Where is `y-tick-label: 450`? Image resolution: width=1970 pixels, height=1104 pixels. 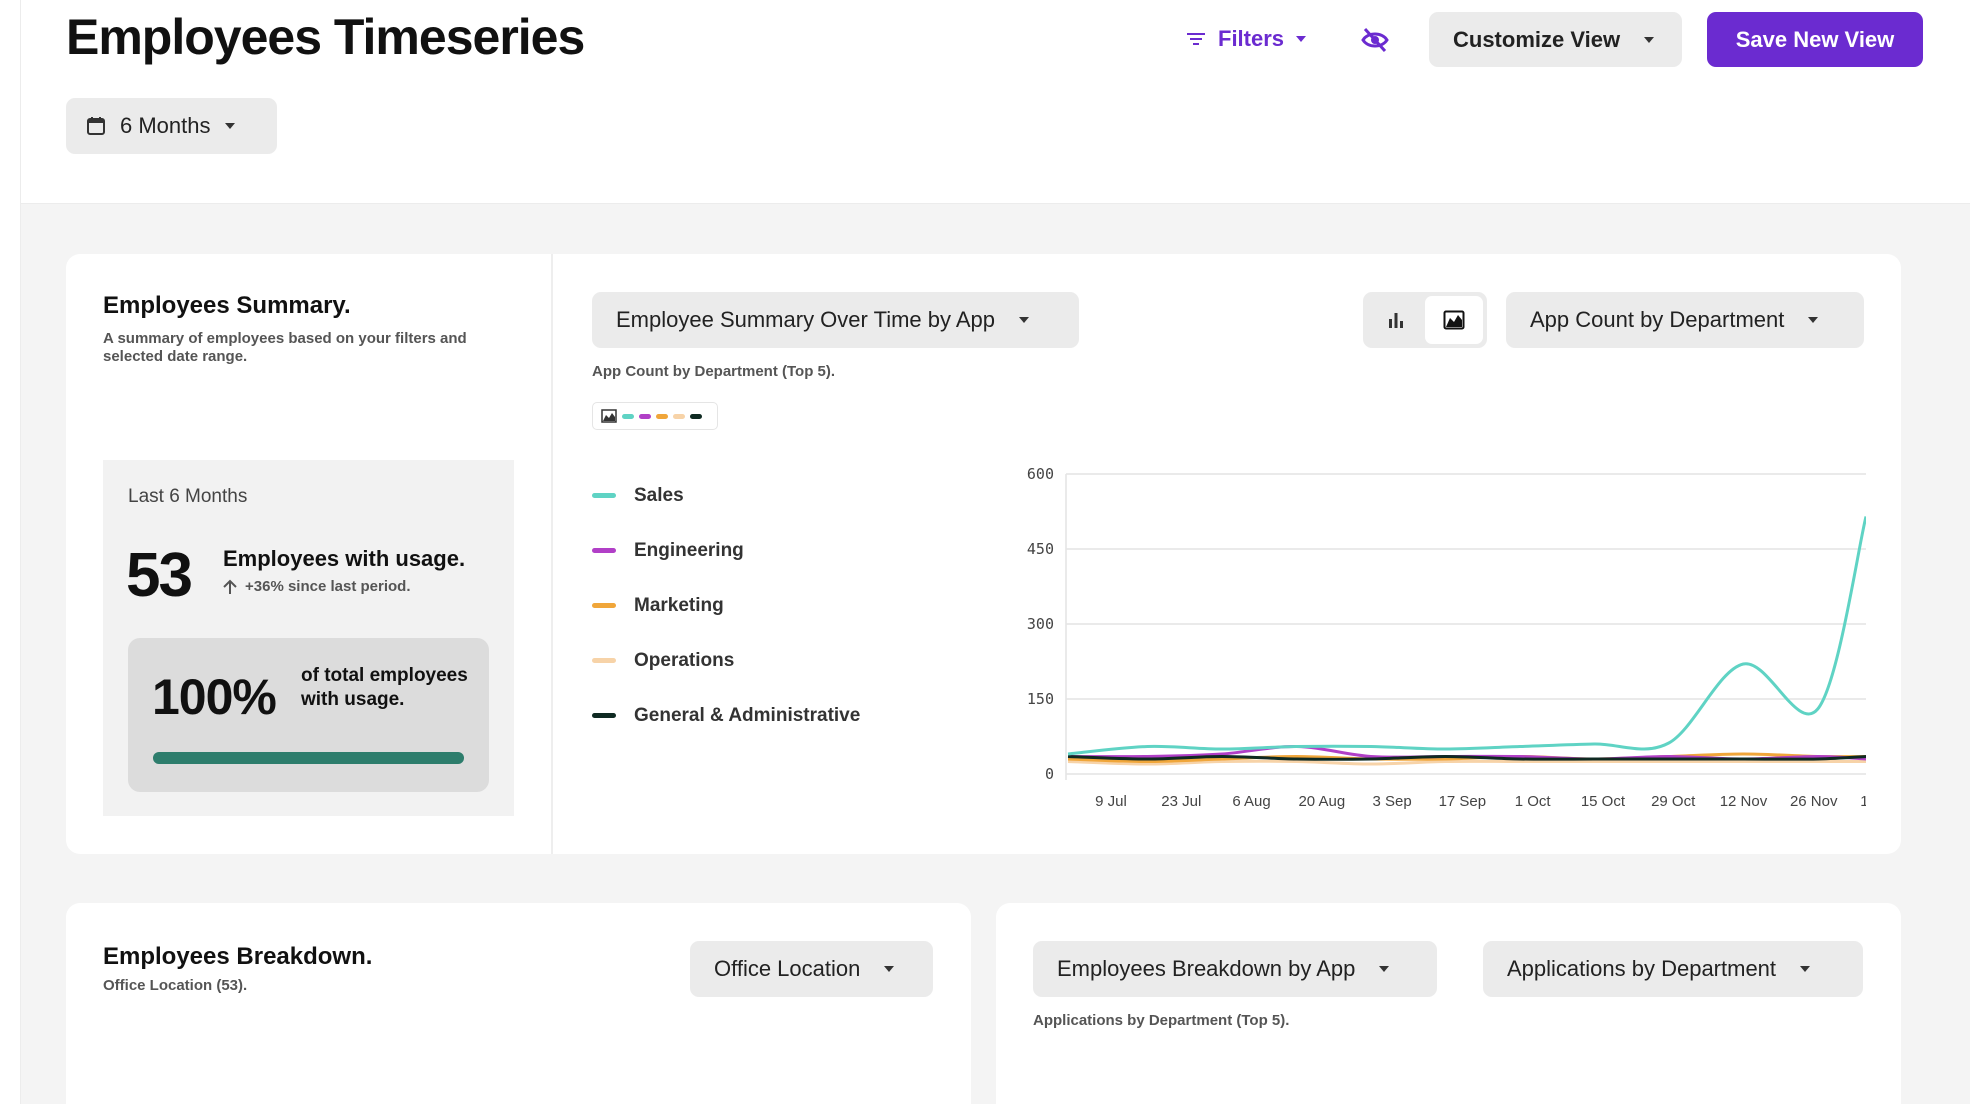
y-tick-label: 450 is located at coordinates (1040, 549).